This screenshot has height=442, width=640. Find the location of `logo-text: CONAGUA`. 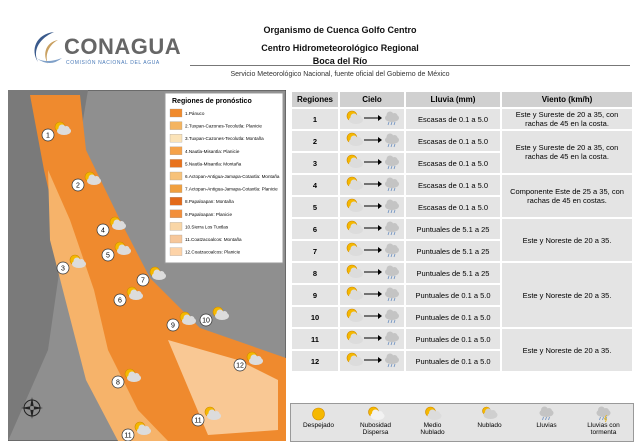

logo-text: CONAGUA is located at coordinates (123, 46).